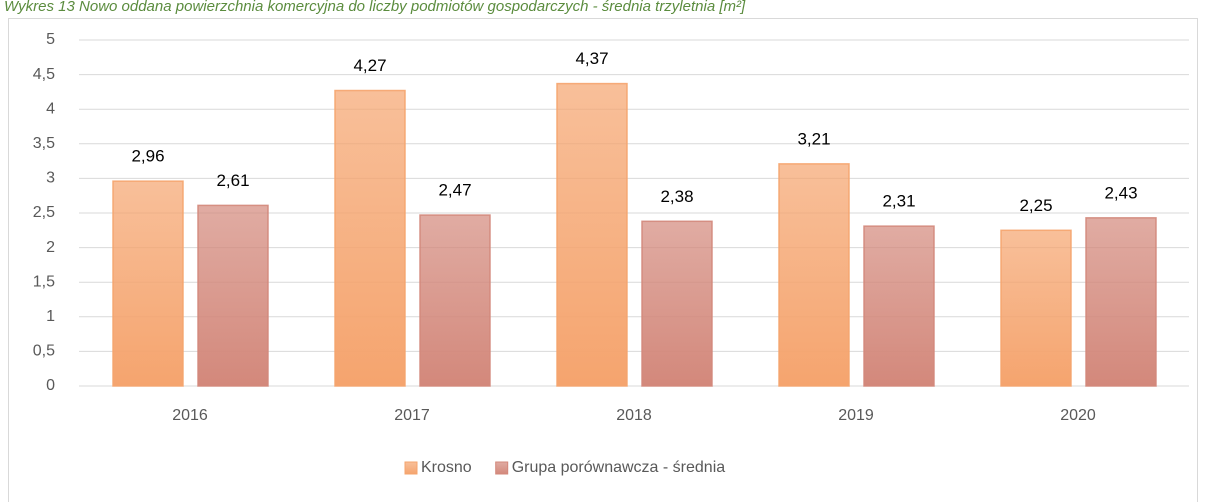 Image resolution: width=1206 pixels, height=502 pixels. Describe the element at coordinates (44, 212) in the screenshot. I see `y-tick-label: 2,5` at that location.